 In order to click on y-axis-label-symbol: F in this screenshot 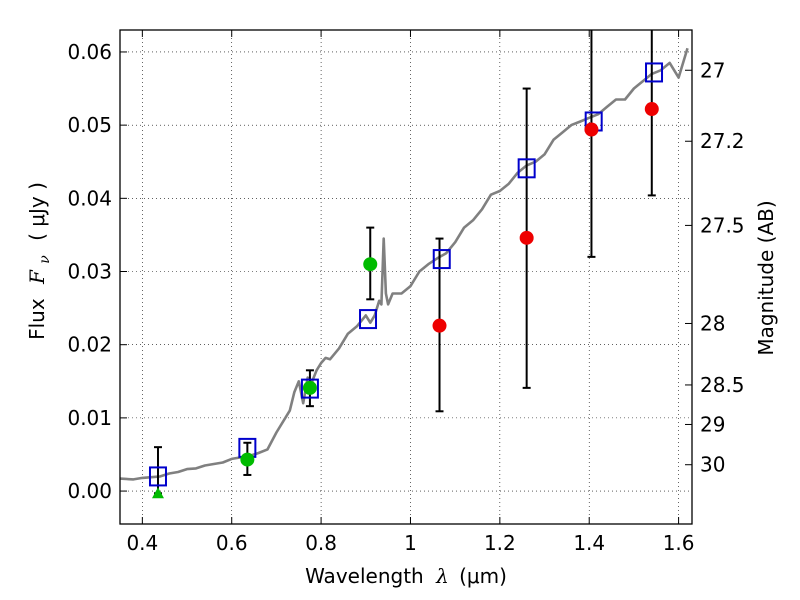, I will do `click(37, 277)`.